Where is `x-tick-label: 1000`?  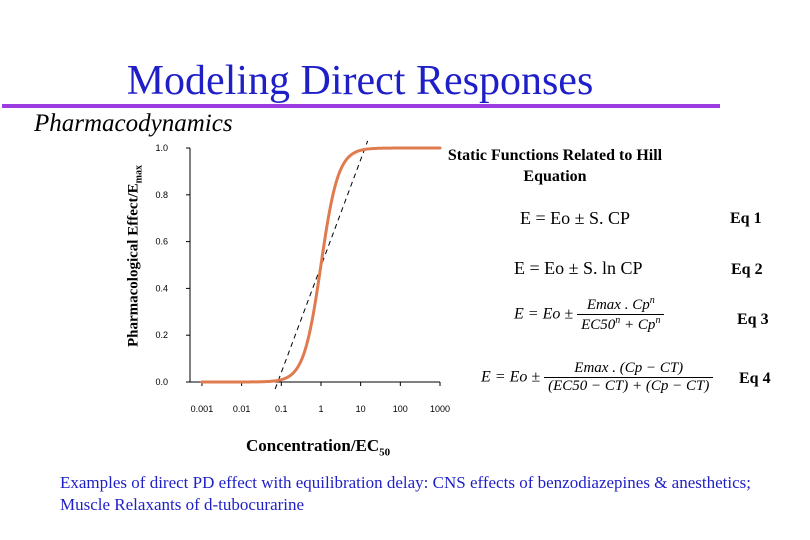
x-tick-label: 1000 is located at coordinates (440, 409).